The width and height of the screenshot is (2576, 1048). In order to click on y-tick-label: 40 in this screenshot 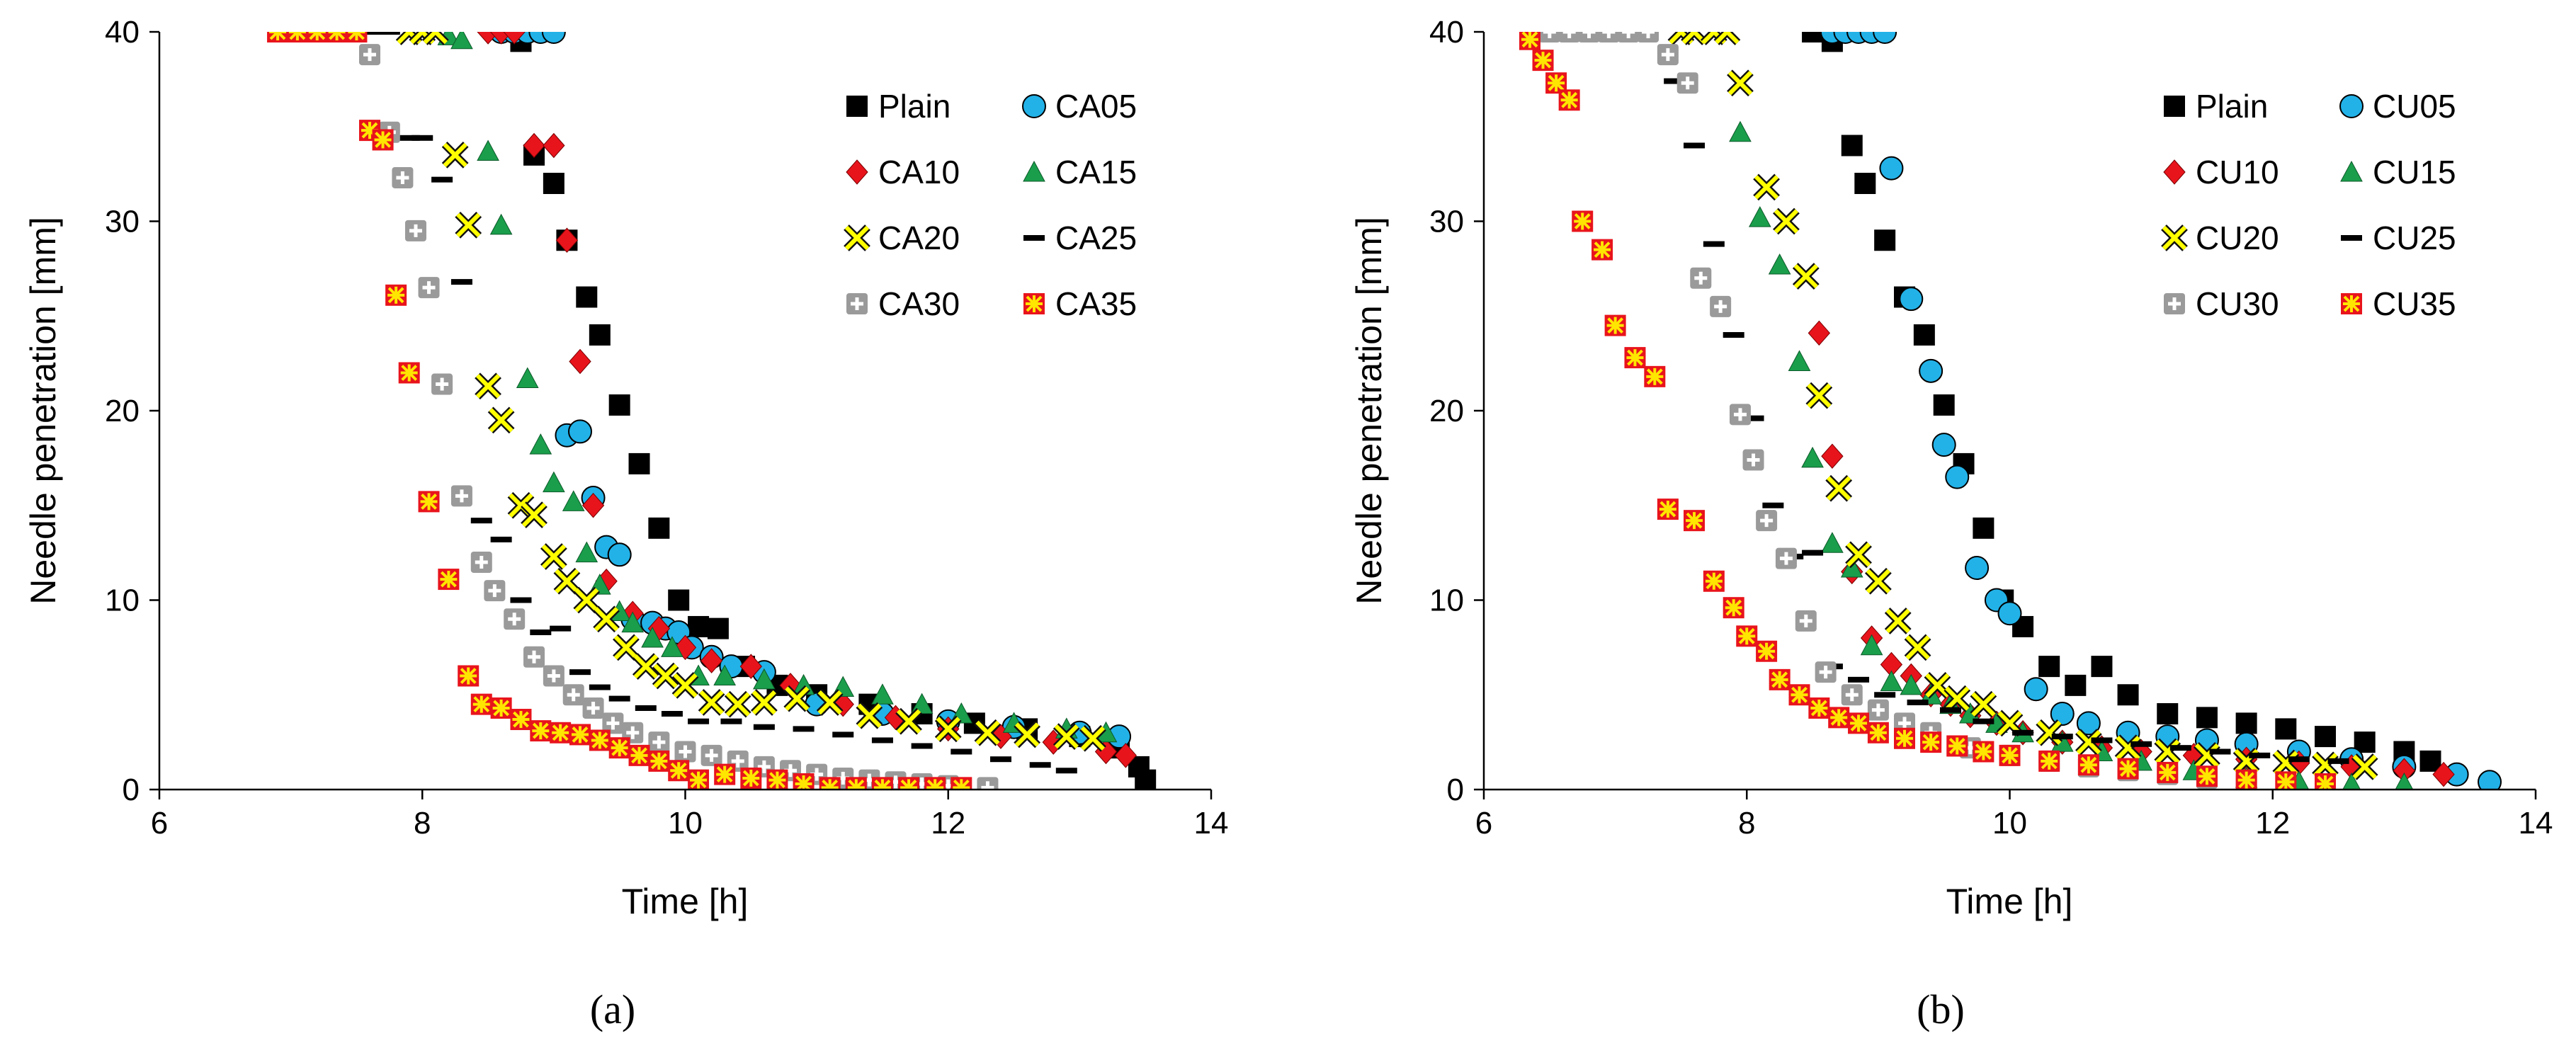, I will do `click(122, 32)`.